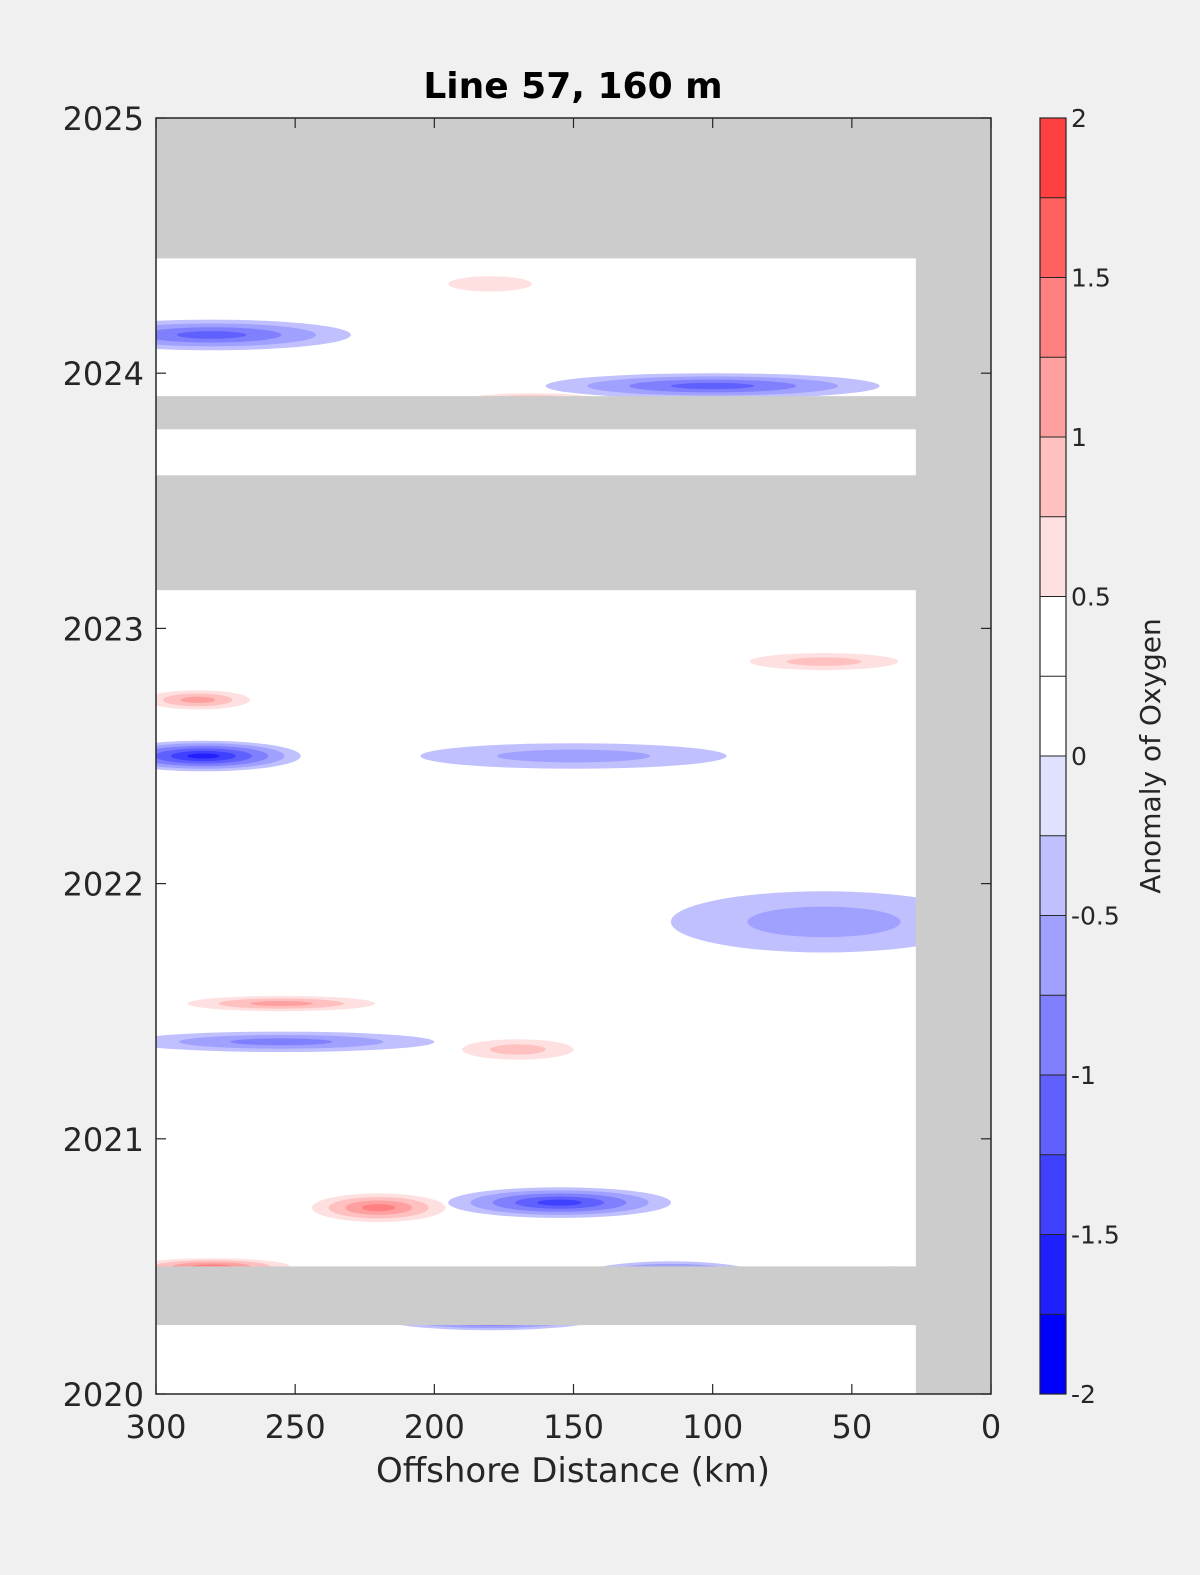  What do you see at coordinates (103, 1140) in the screenshot?
I see `y-tick-label: 2021` at bounding box center [103, 1140].